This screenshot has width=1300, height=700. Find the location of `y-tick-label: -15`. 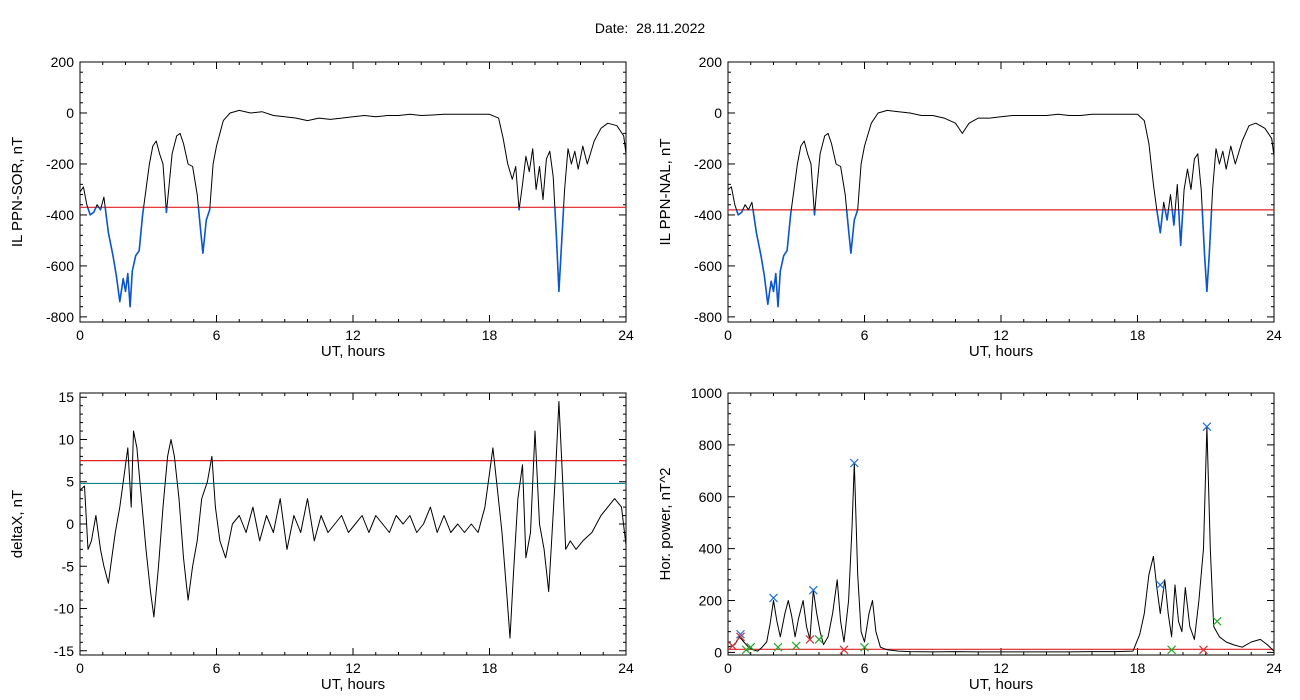

y-tick-label: -15 is located at coordinates (64, 651).